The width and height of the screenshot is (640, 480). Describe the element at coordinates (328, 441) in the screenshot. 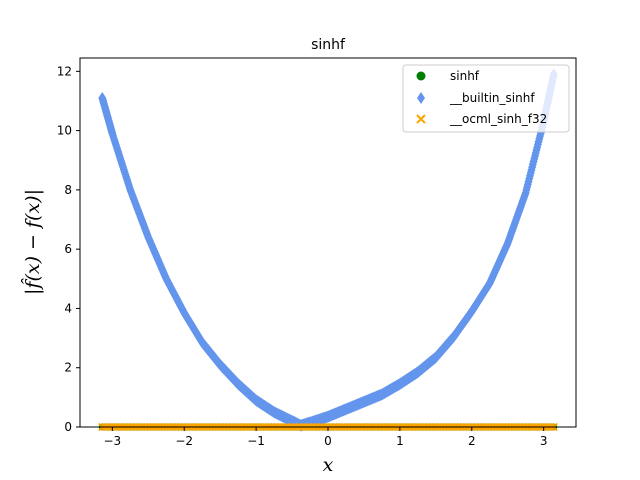

I see `x-tick-label: 0` at that location.